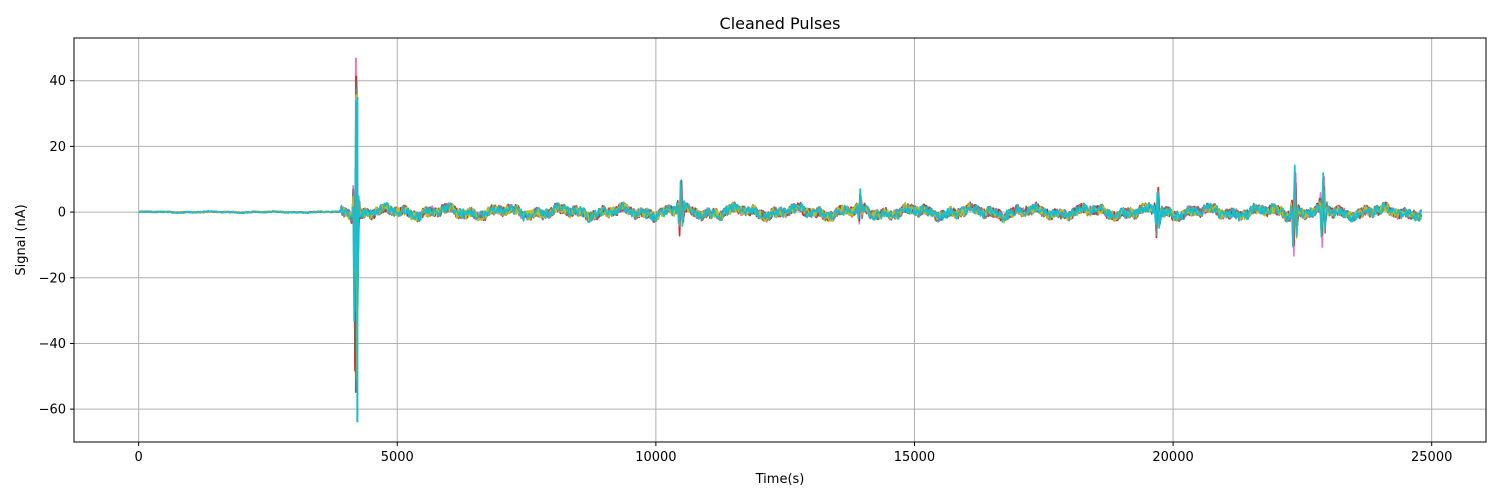 Image resolution: width=1500 pixels, height=500 pixels. What do you see at coordinates (139, 457) in the screenshot?
I see `x-tick-label: 0` at bounding box center [139, 457].